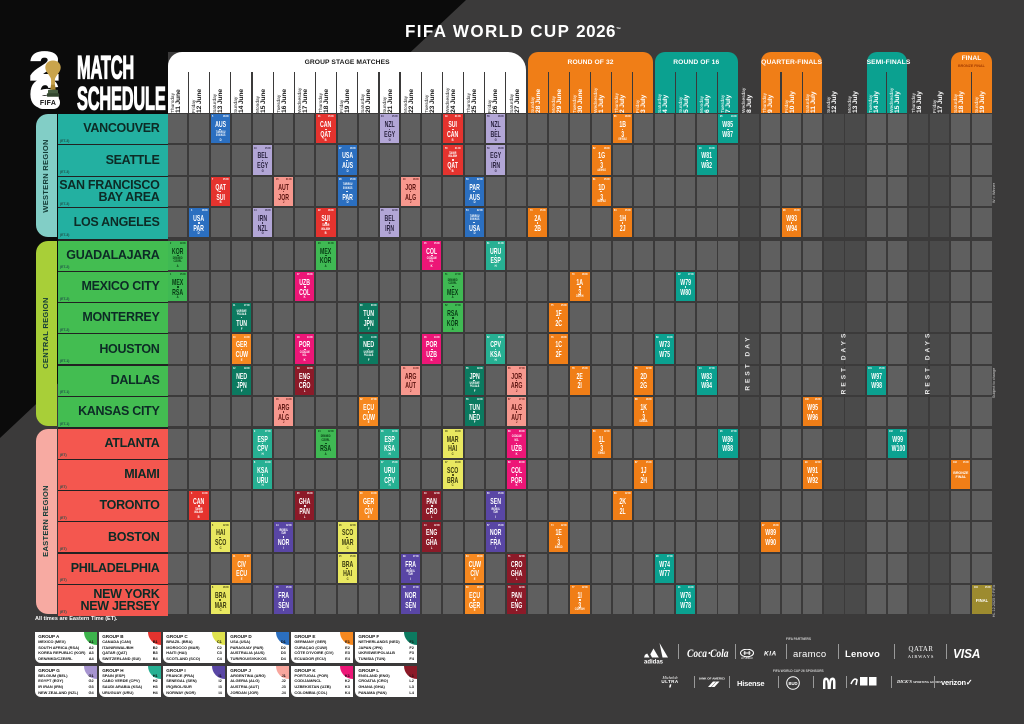 This screenshot has width=1024, height=724. What do you see at coordinates (712, 678) in the screenshot?
I see `svg-text: BANK OF AMERICA` at bounding box center [712, 678].